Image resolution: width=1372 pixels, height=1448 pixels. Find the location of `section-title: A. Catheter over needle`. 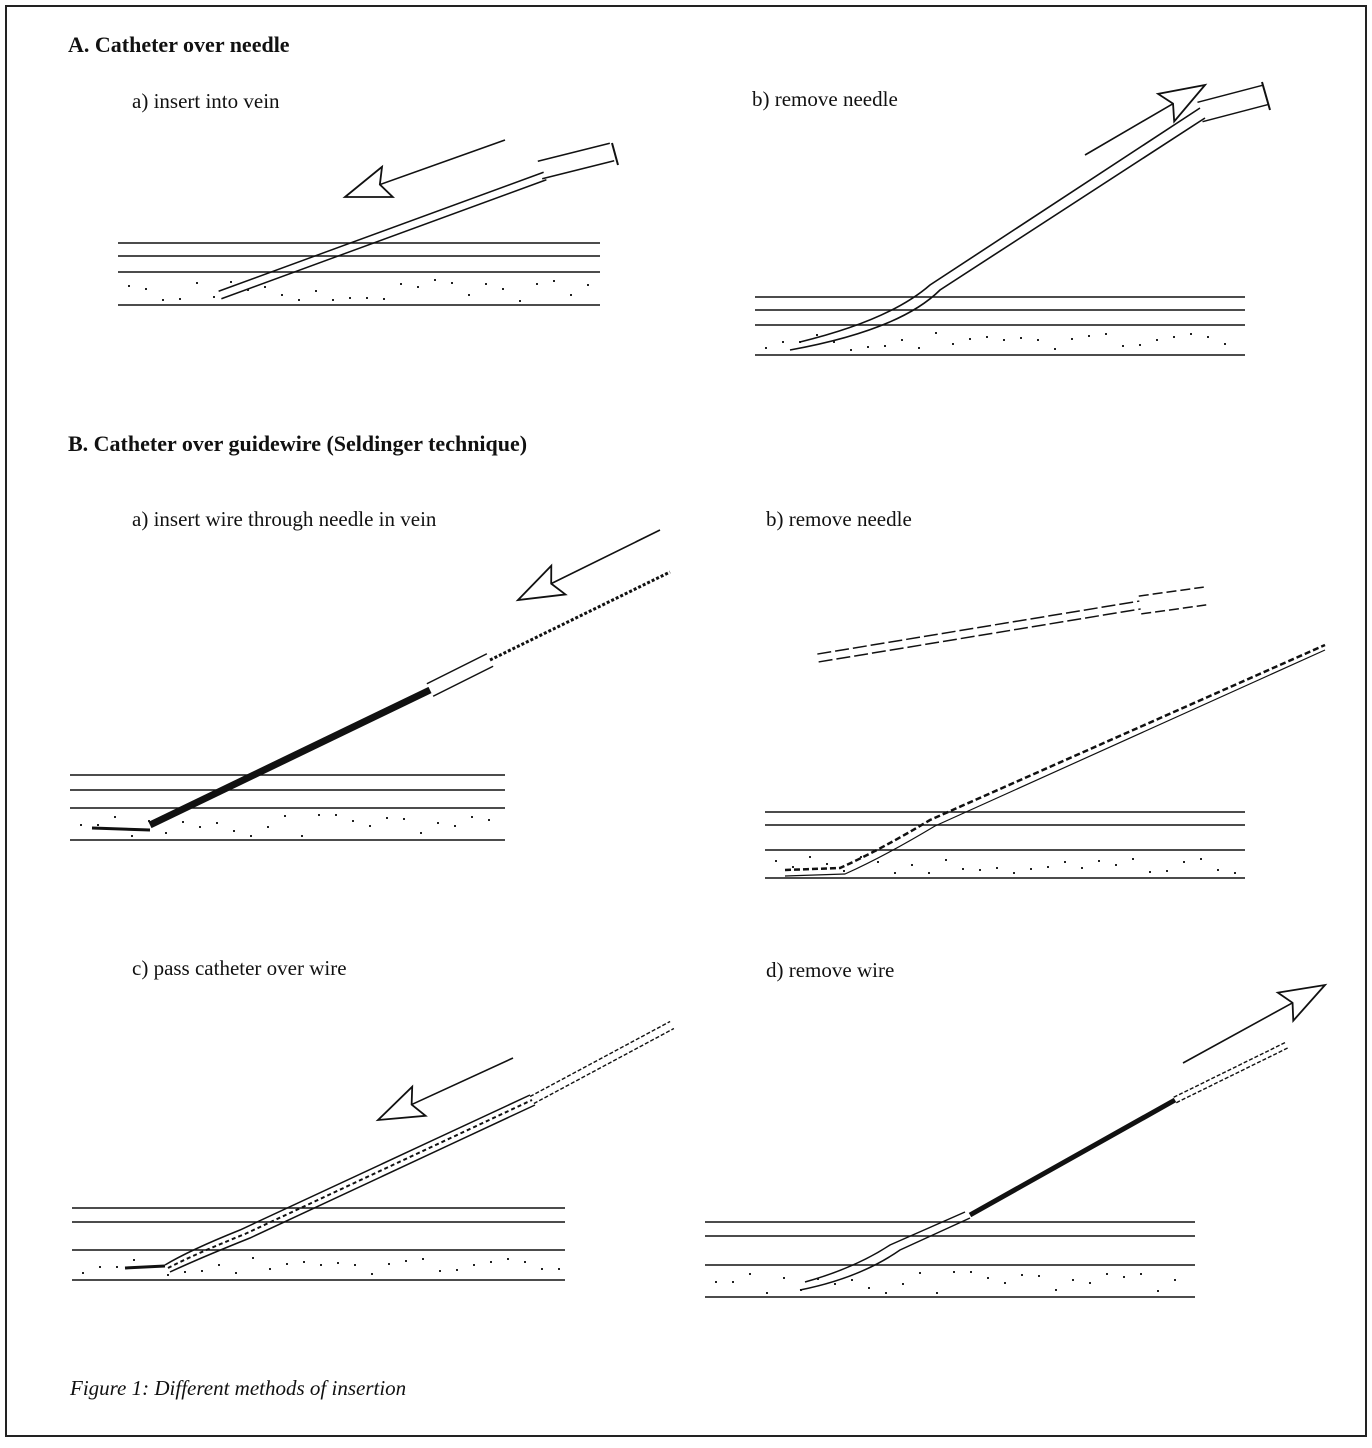

section-title: A. Catheter over needle is located at coordinates (179, 44).